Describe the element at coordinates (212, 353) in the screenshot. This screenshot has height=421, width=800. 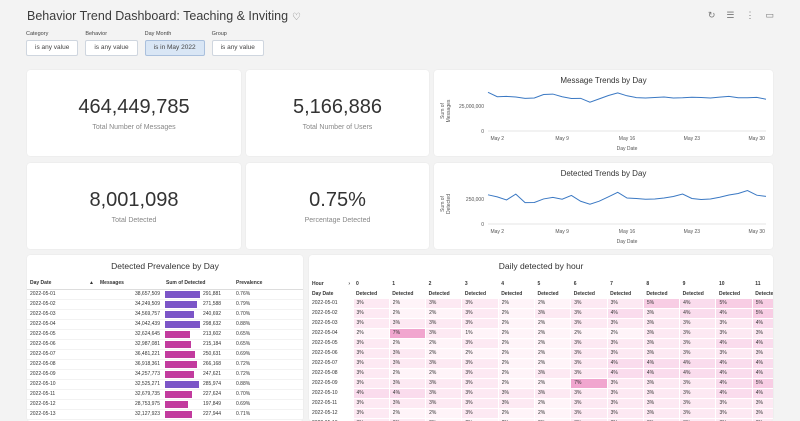
I see `detected-value: 250,631` at that location.